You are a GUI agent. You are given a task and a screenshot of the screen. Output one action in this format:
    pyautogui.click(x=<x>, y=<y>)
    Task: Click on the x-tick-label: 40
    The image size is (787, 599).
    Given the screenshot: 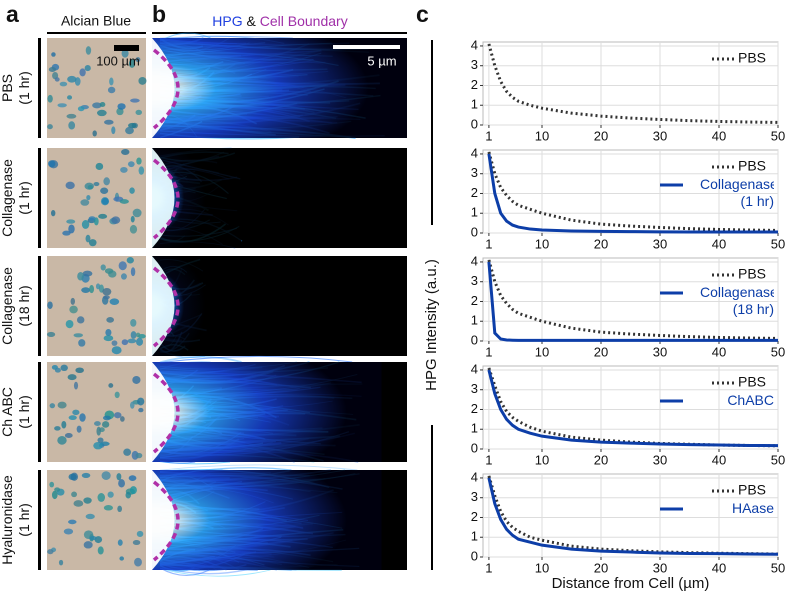 What is the action you would take?
    pyautogui.click(x=719, y=351)
    